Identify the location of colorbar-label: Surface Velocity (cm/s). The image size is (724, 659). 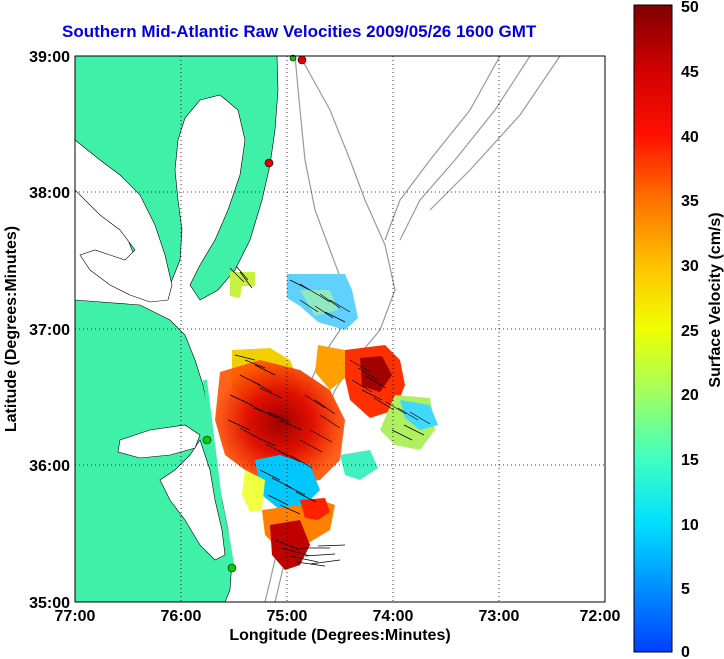
(715, 299).